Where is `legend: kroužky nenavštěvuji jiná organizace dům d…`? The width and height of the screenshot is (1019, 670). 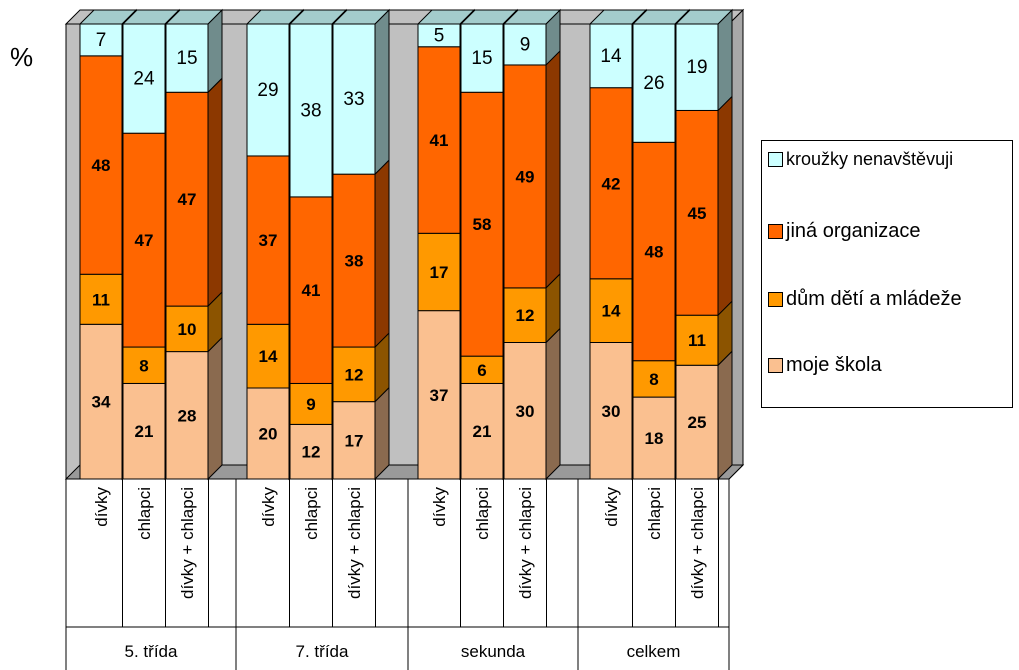 legend: kroužky nenavštěvuji jiná organizace dům d… is located at coordinates (887, 274).